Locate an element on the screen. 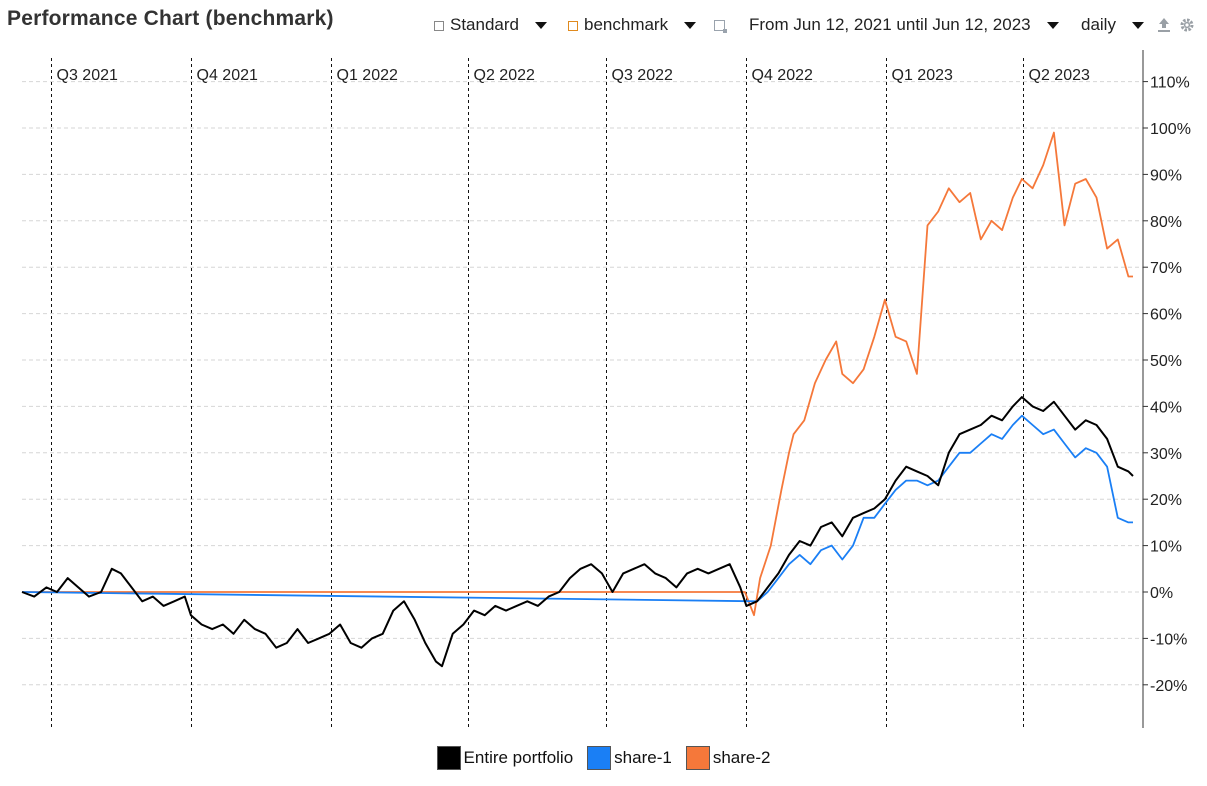 The width and height of the screenshot is (1207, 786). gear-icon is located at coordinates (1187, 25).